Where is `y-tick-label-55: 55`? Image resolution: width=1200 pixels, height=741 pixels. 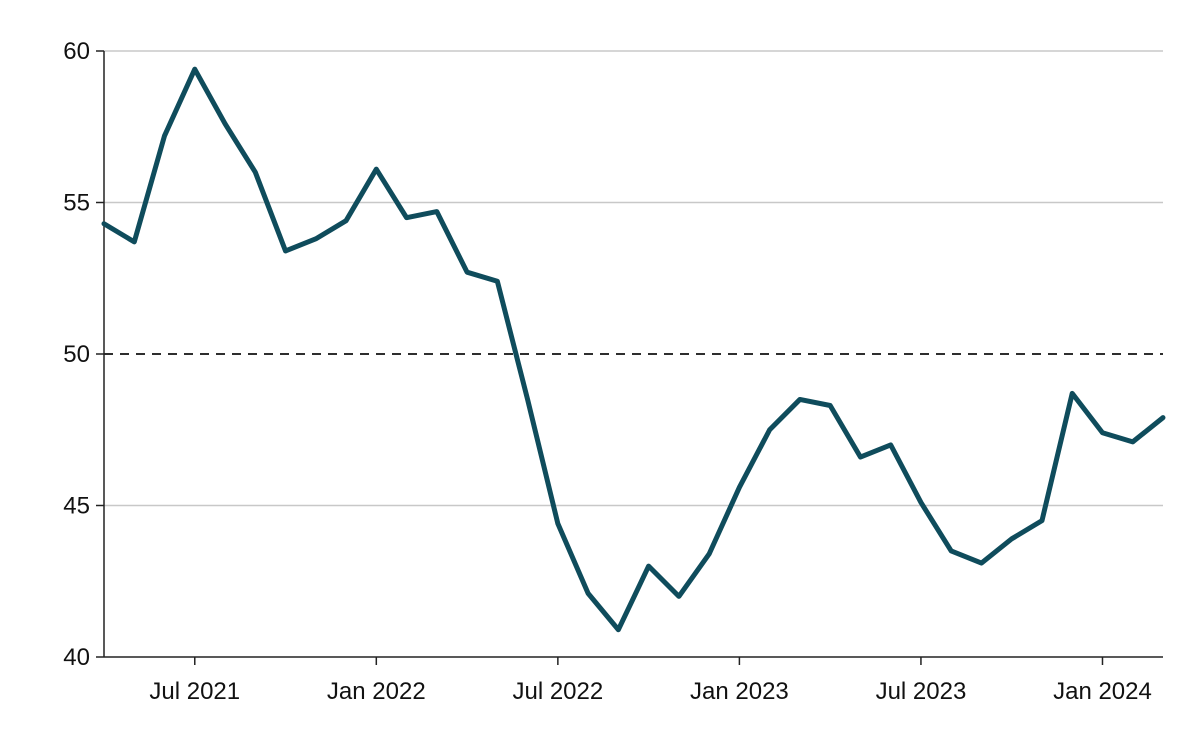
y-tick-label-55: 55 is located at coordinates (76, 203).